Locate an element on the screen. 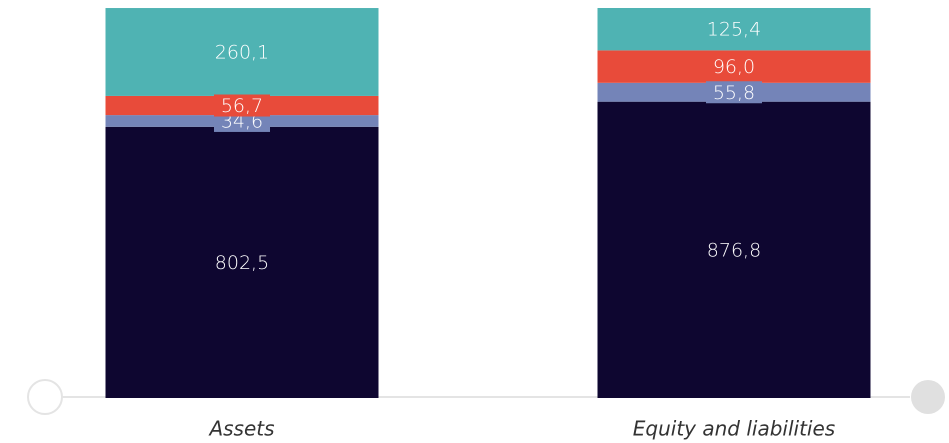  value-label: 56,7 is located at coordinates (242, 106).